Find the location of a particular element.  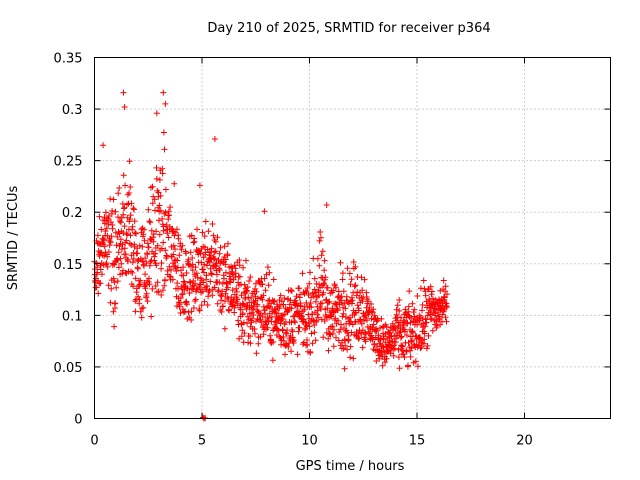

y-tick-label: 0.35 is located at coordinates (68, 59).